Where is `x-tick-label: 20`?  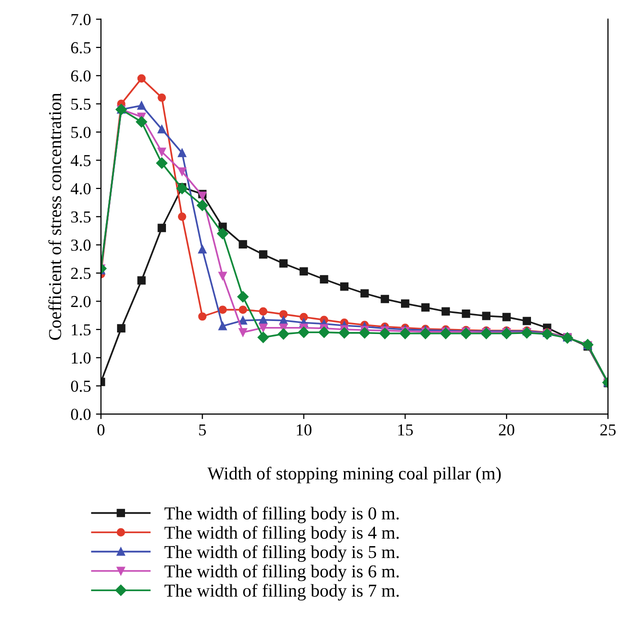 x-tick-label: 20 is located at coordinates (506, 430).